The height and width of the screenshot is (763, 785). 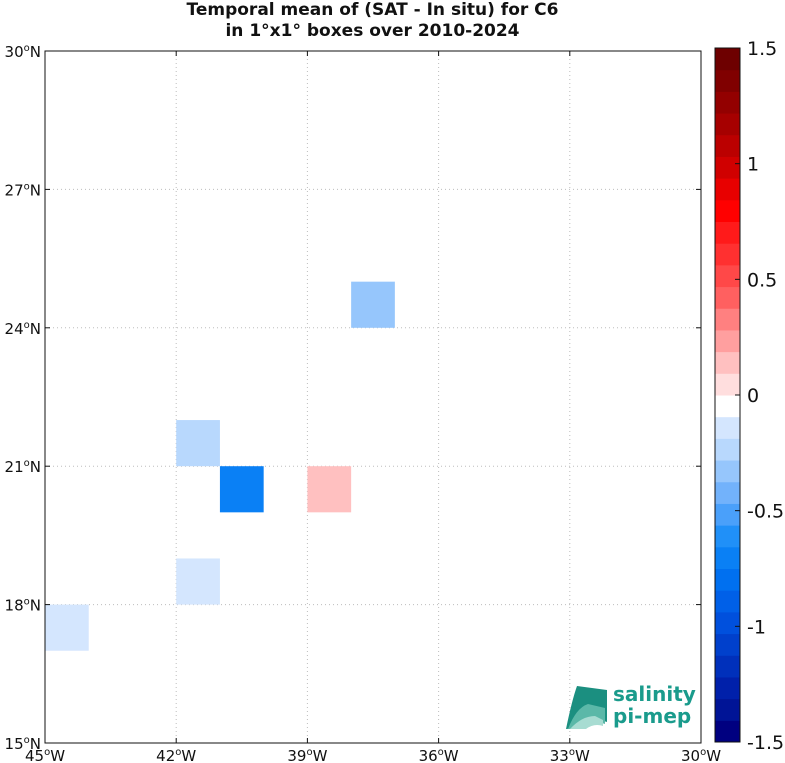 What do you see at coordinates (23, 467) in the screenshot?
I see `lat-tick-label: 21oN` at bounding box center [23, 467].